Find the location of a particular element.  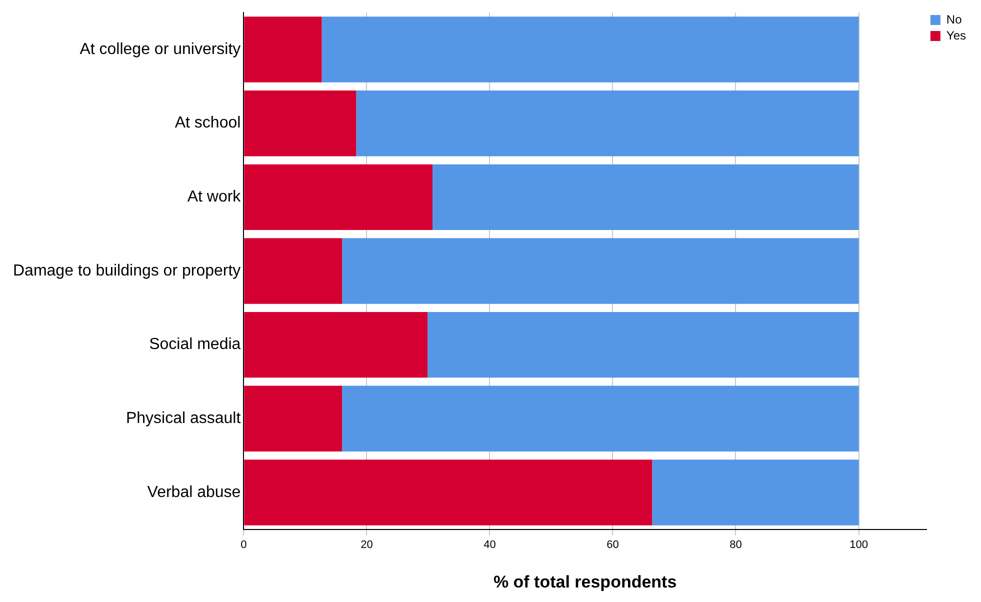

y-tick-label: At school is located at coordinates (207, 123).